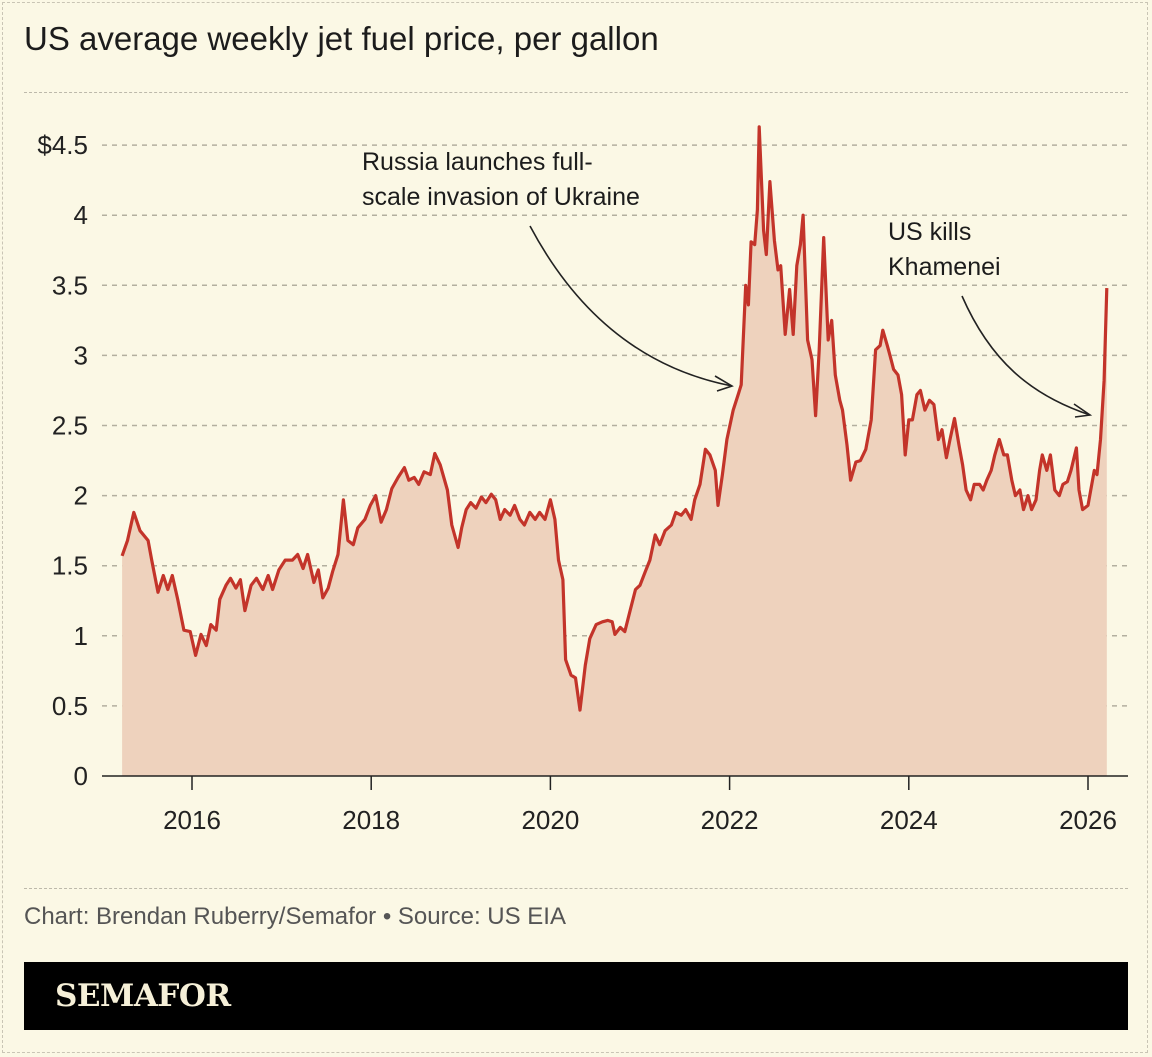  I want to click on x-tick-label: 2026, so click(1088, 820).